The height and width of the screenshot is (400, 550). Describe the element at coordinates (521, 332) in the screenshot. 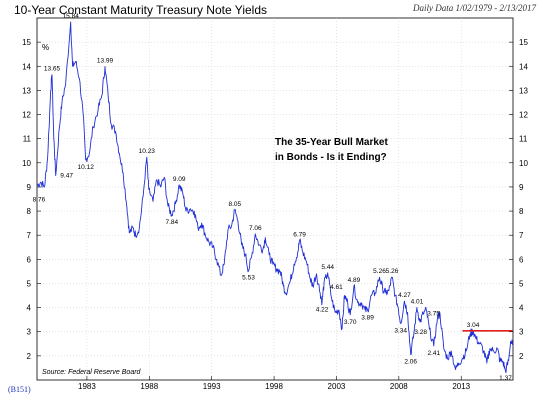

I see `y-tick-label-right: 3` at that location.